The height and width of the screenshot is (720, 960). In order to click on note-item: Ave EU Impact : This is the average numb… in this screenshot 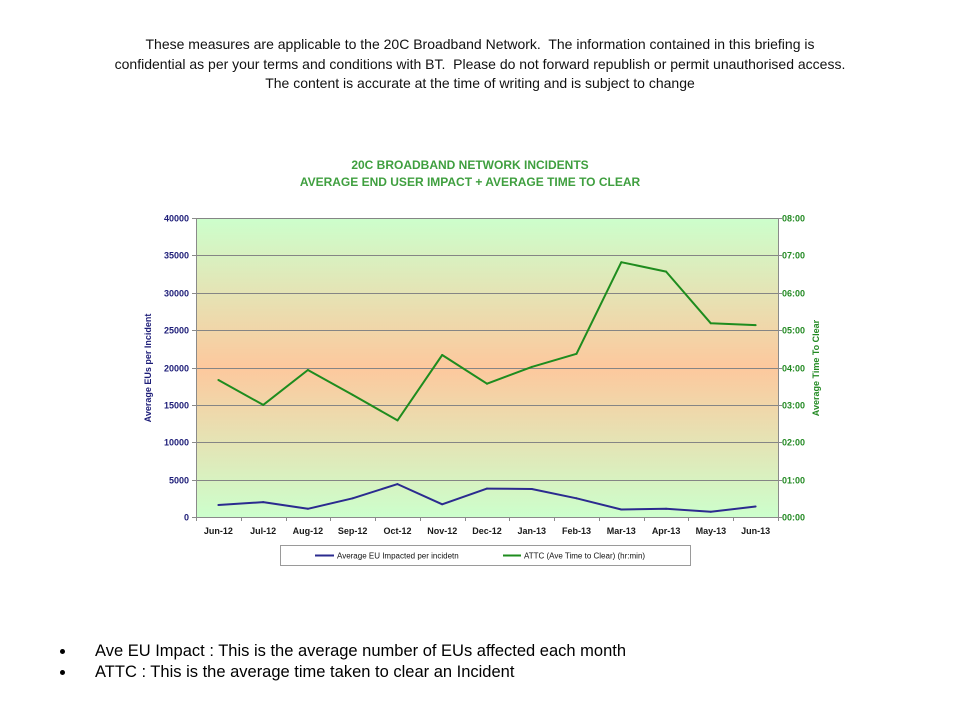, I will do `click(313, 651)`.